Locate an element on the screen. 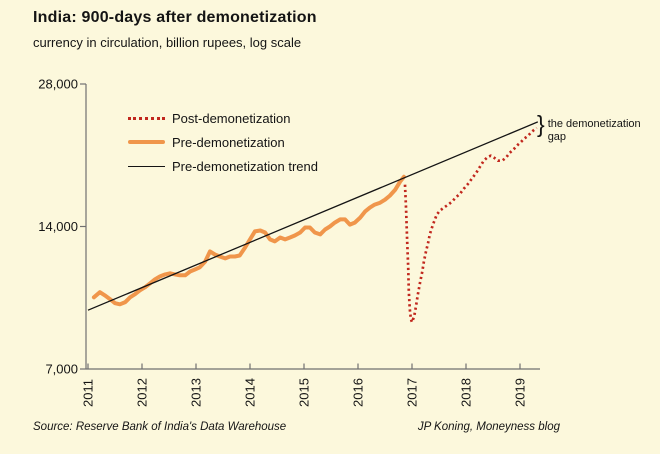  series-pre is located at coordinates (248, 240).